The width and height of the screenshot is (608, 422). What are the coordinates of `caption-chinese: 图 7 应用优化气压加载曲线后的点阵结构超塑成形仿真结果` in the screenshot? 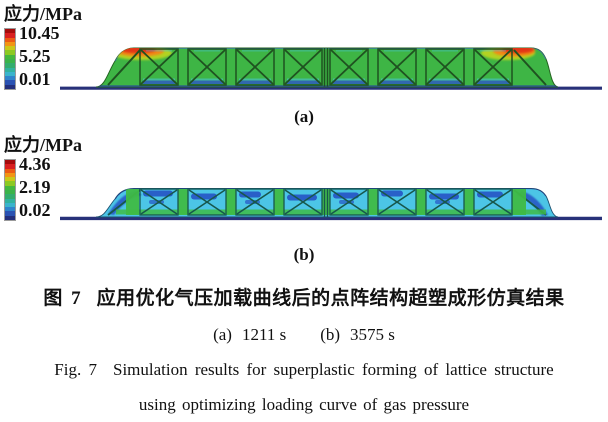 It's located at (304, 296).